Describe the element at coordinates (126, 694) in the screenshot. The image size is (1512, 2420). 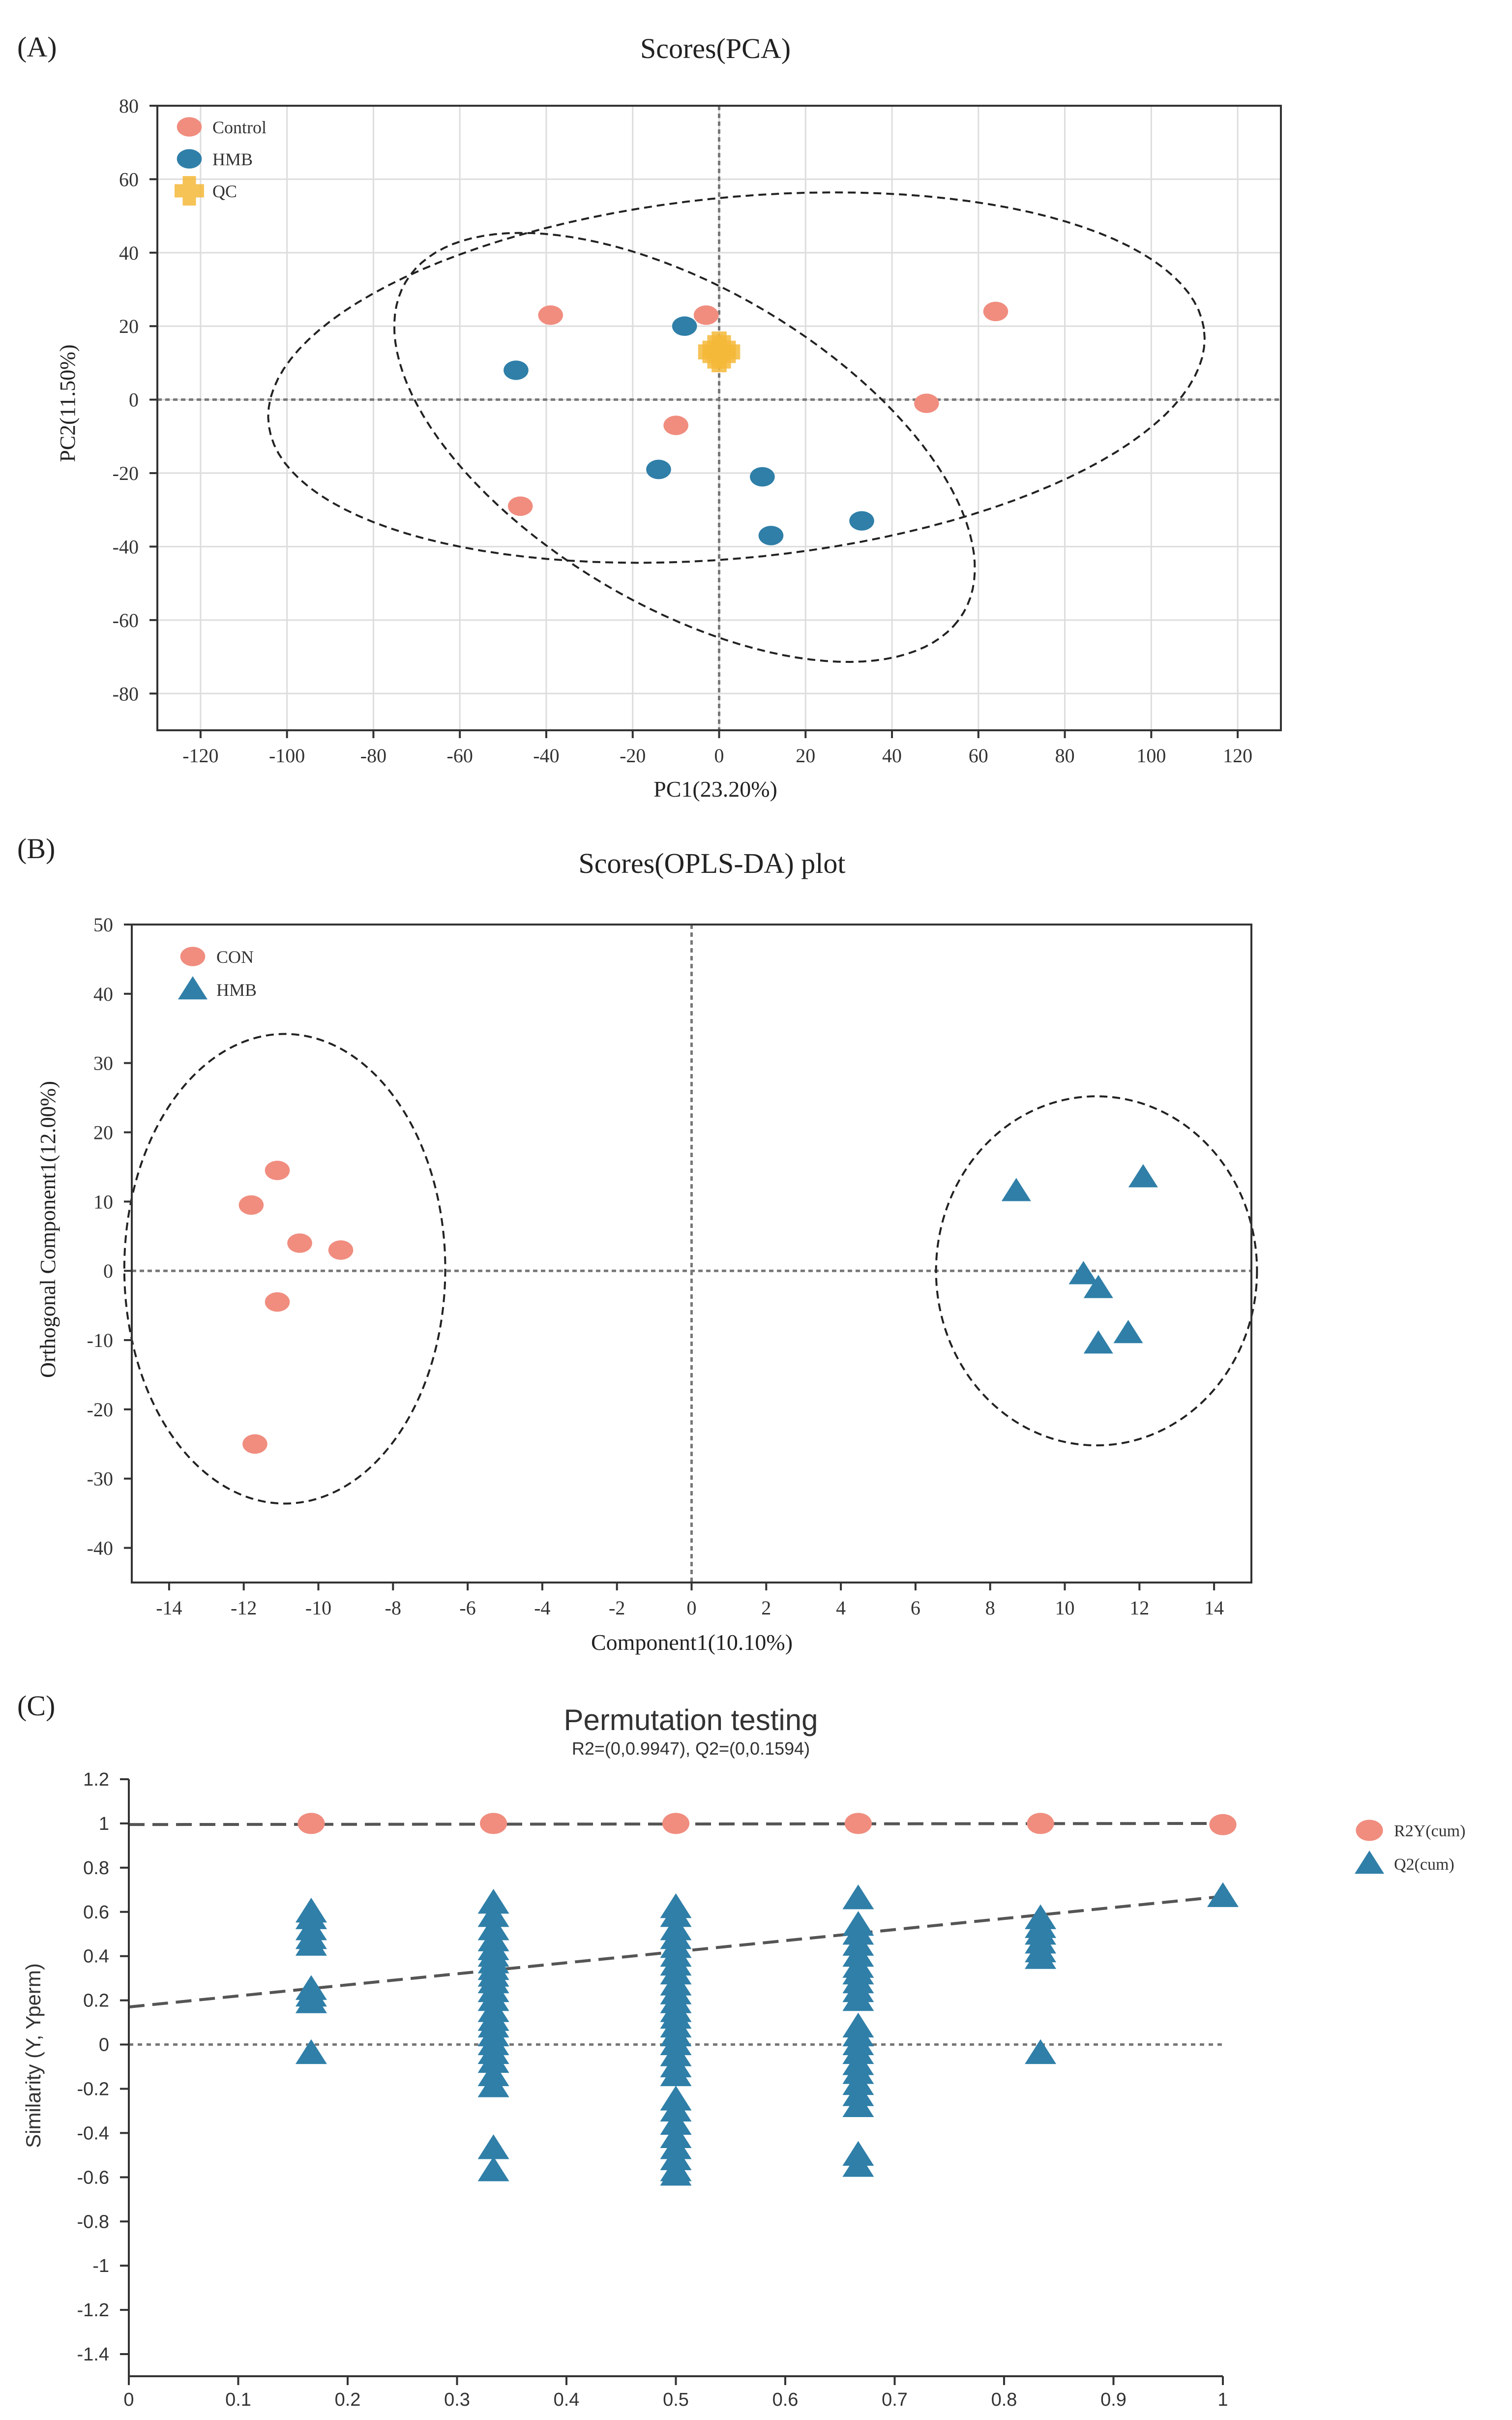
I see `y-tick-label: -80` at that location.